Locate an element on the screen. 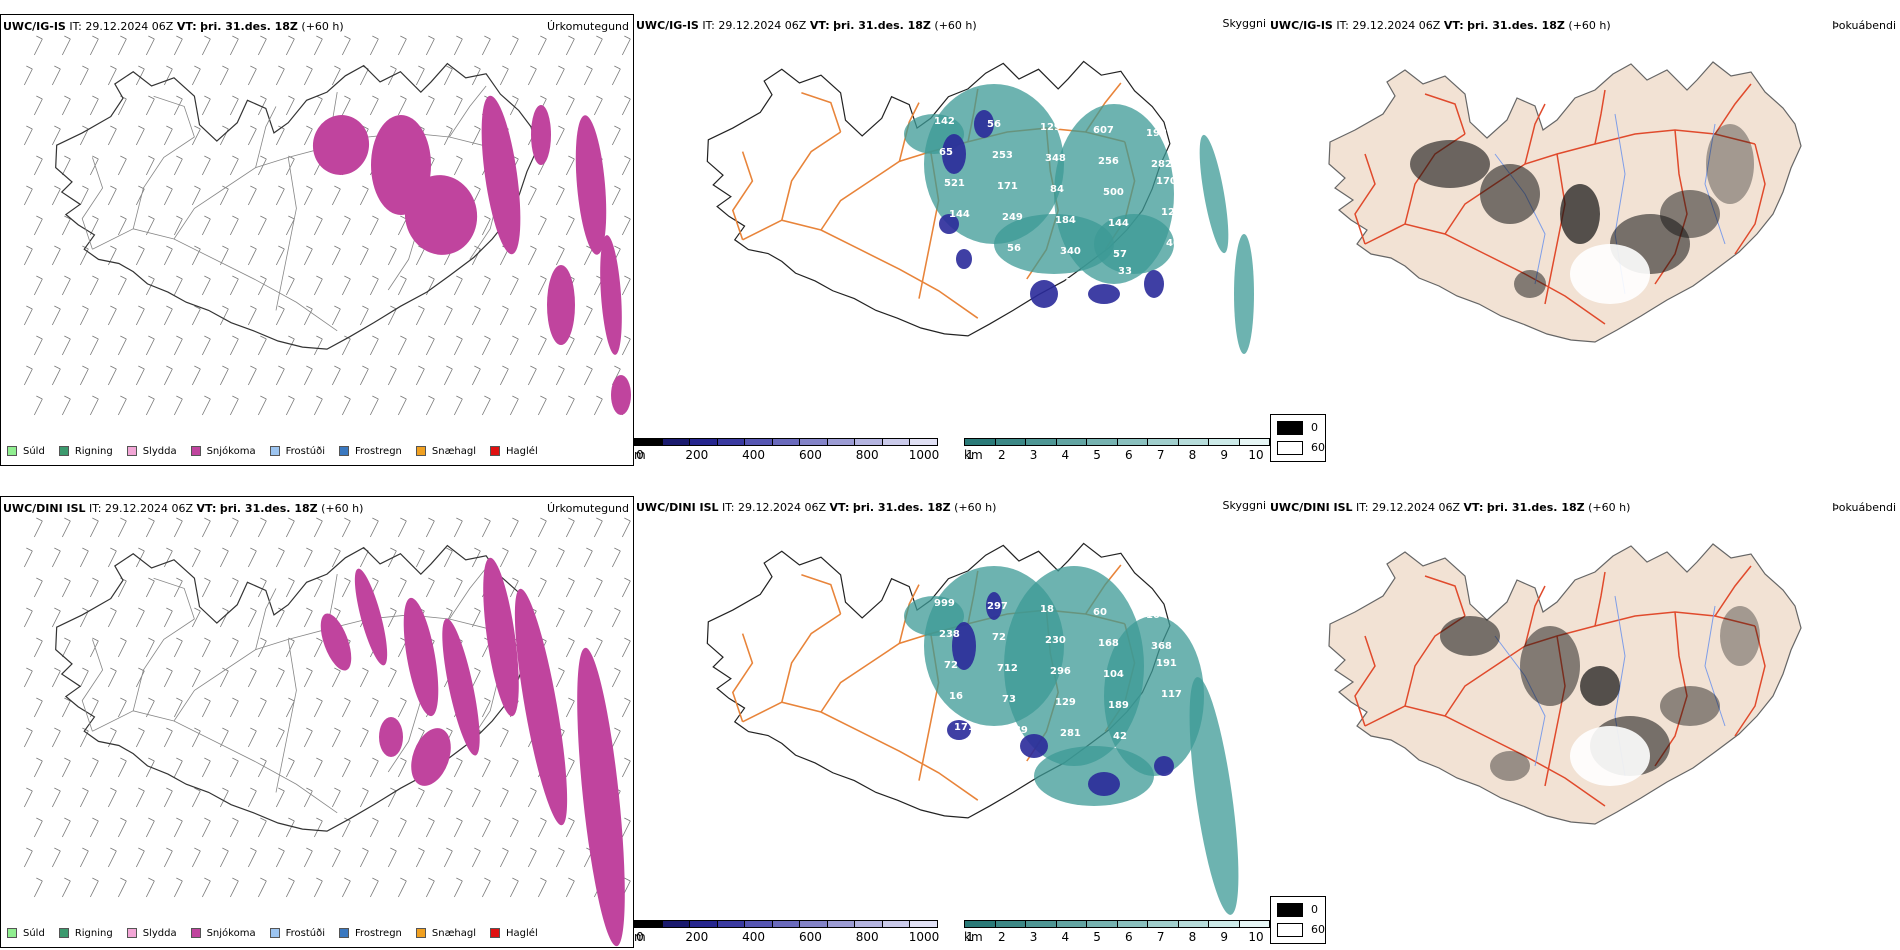 The width and height of the screenshot is (1900, 950). cloud-base-label: 60 is located at coordinates (1100, 612).